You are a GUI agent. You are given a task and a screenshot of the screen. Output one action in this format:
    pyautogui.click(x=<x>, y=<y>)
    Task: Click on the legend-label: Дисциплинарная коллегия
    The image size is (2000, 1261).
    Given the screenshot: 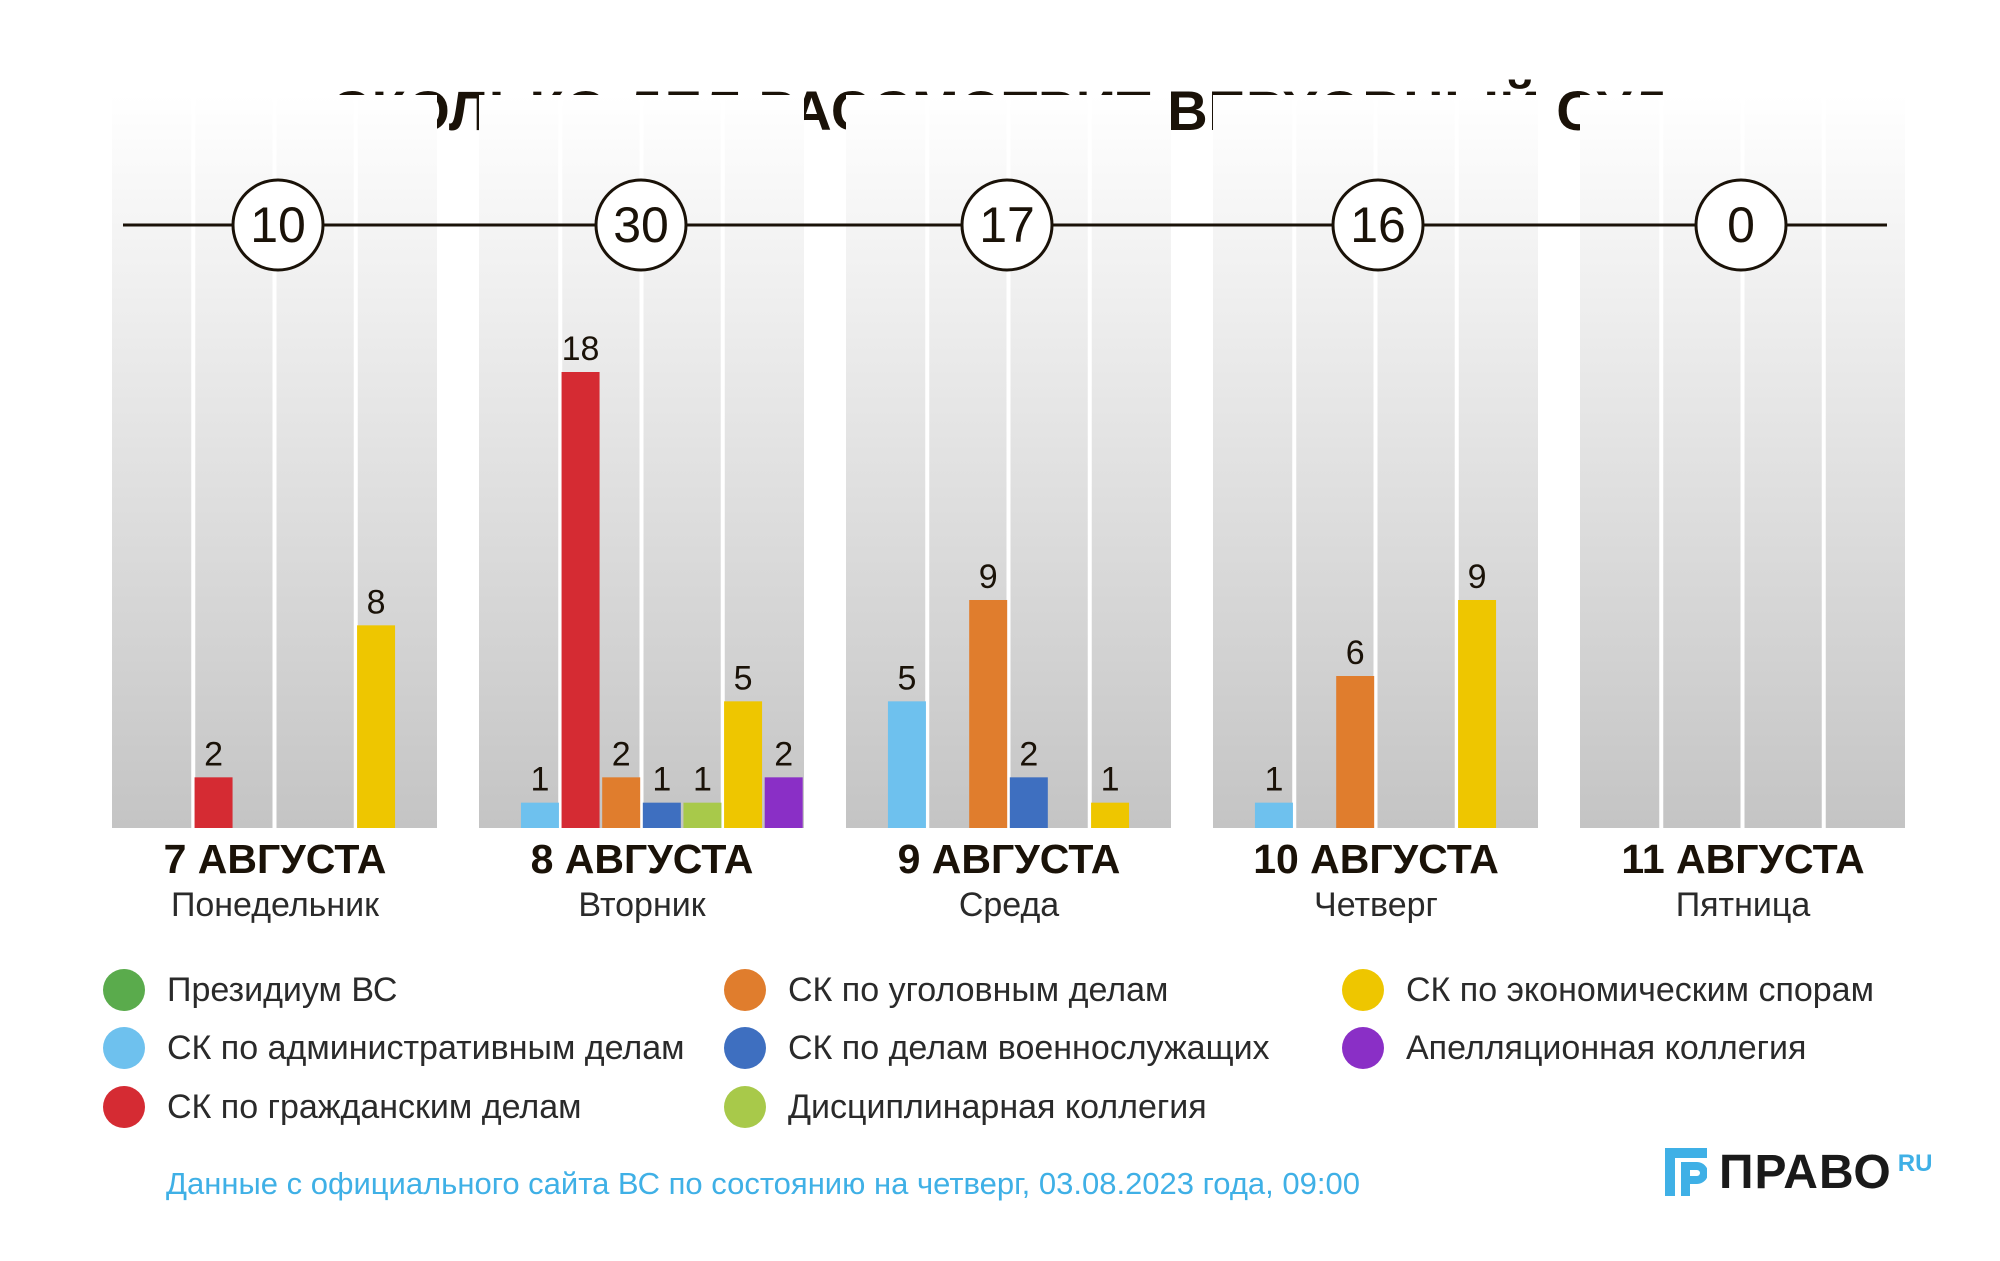 What is the action you would take?
    pyautogui.click(x=997, y=1106)
    